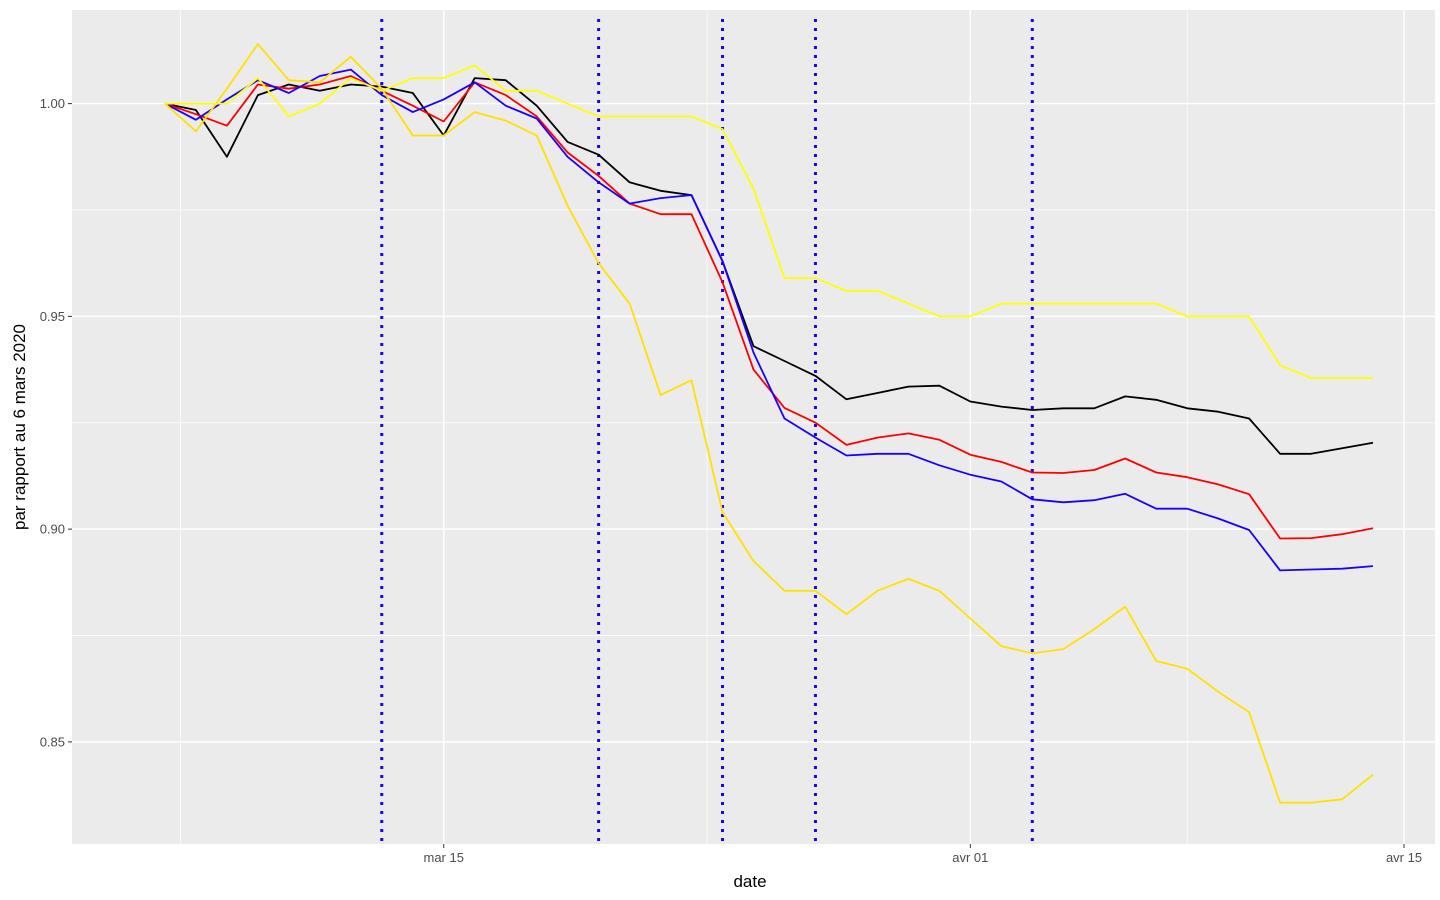 This screenshot has width=1440, height=900. Describe the element at coordinates (443, 857) in the screenshot. I see `x-tick-label: mar 15` at that location.